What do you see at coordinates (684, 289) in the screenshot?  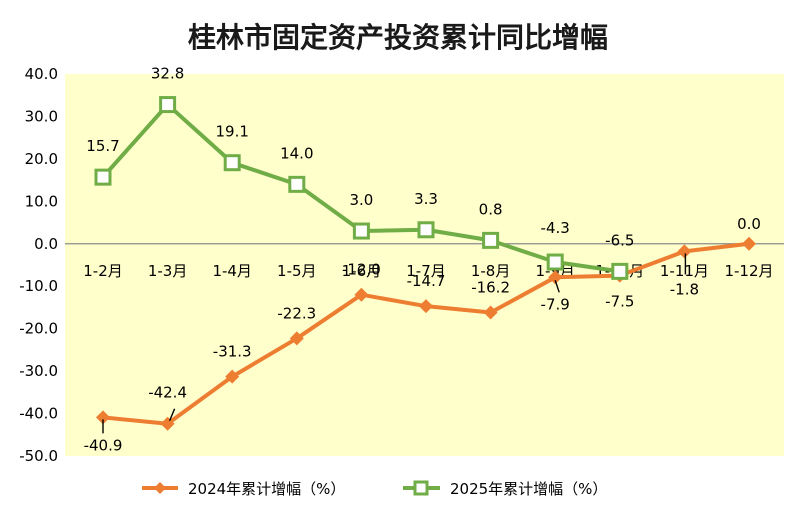 I see `data-label-2024: -1.8` at bounding box center [684, 289].